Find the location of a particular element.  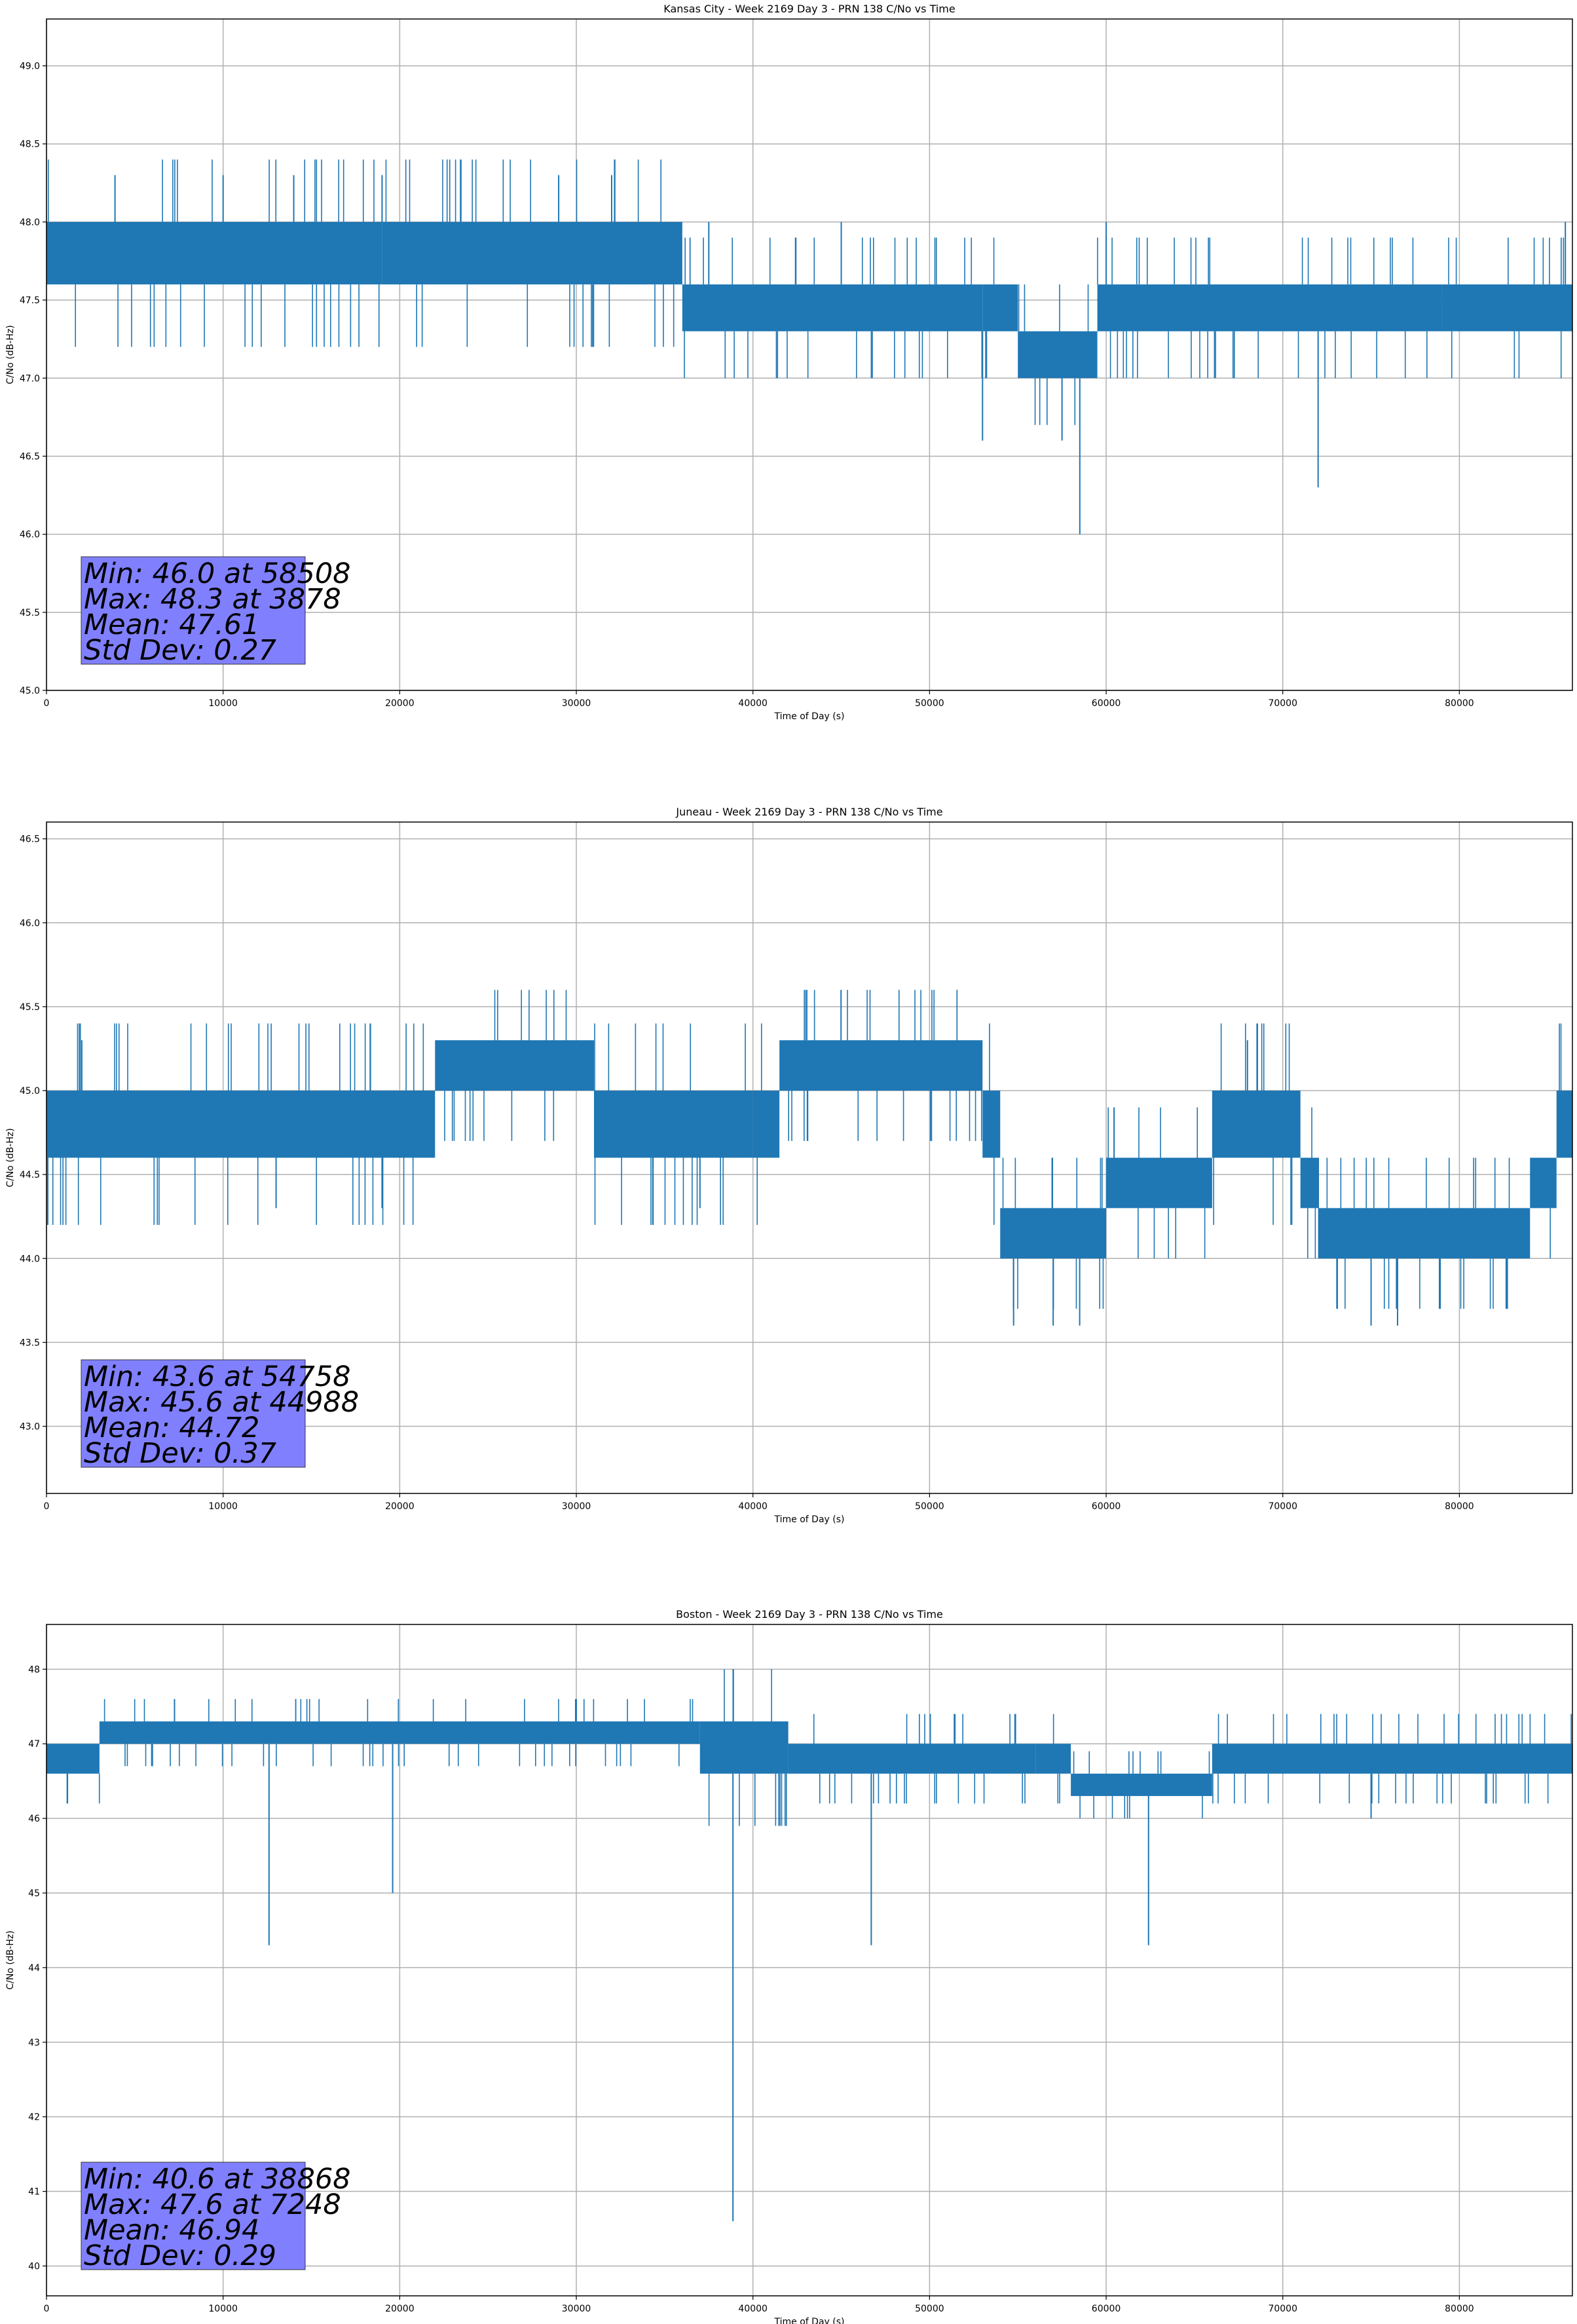

y-tick-label: 43.0 is located at coordinates (30, 1427).